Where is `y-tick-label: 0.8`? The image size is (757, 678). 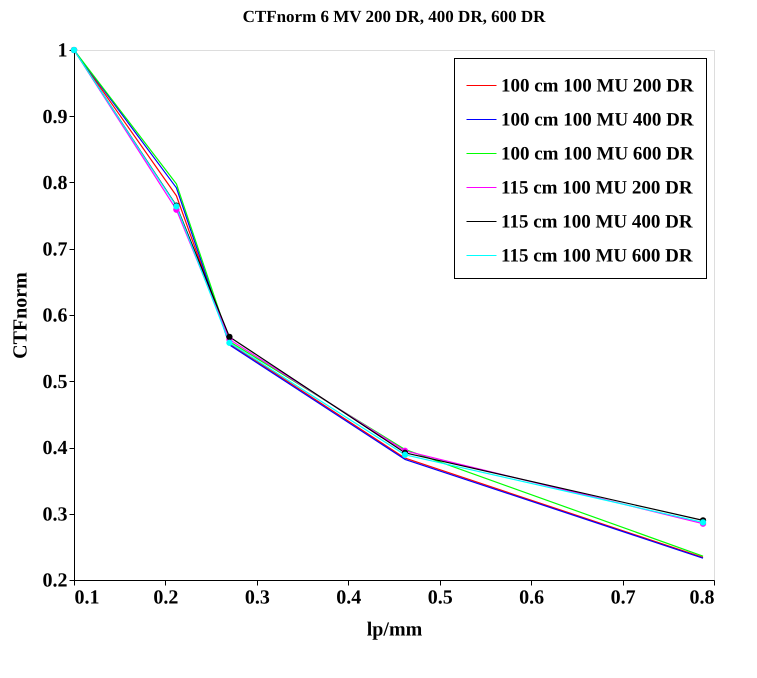
y-tick-label: 0.8 is located at coordinates (55, 183).